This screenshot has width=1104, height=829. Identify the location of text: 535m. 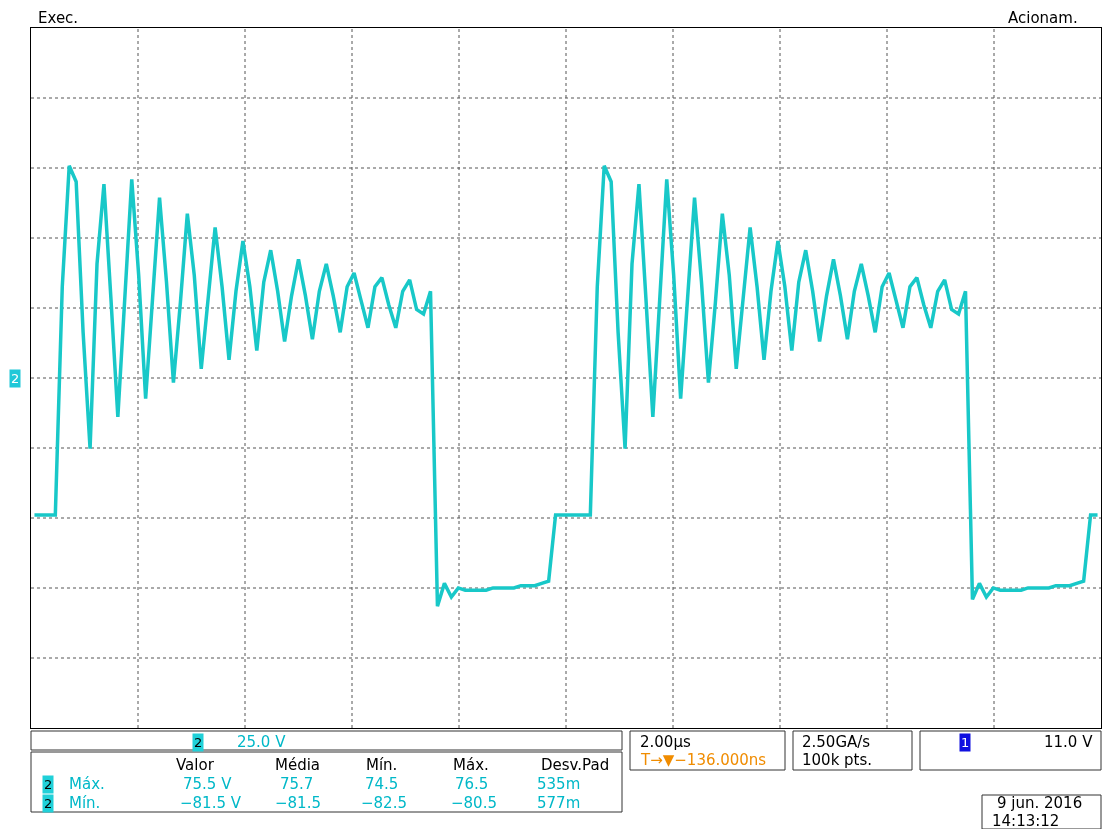
(559, 784).